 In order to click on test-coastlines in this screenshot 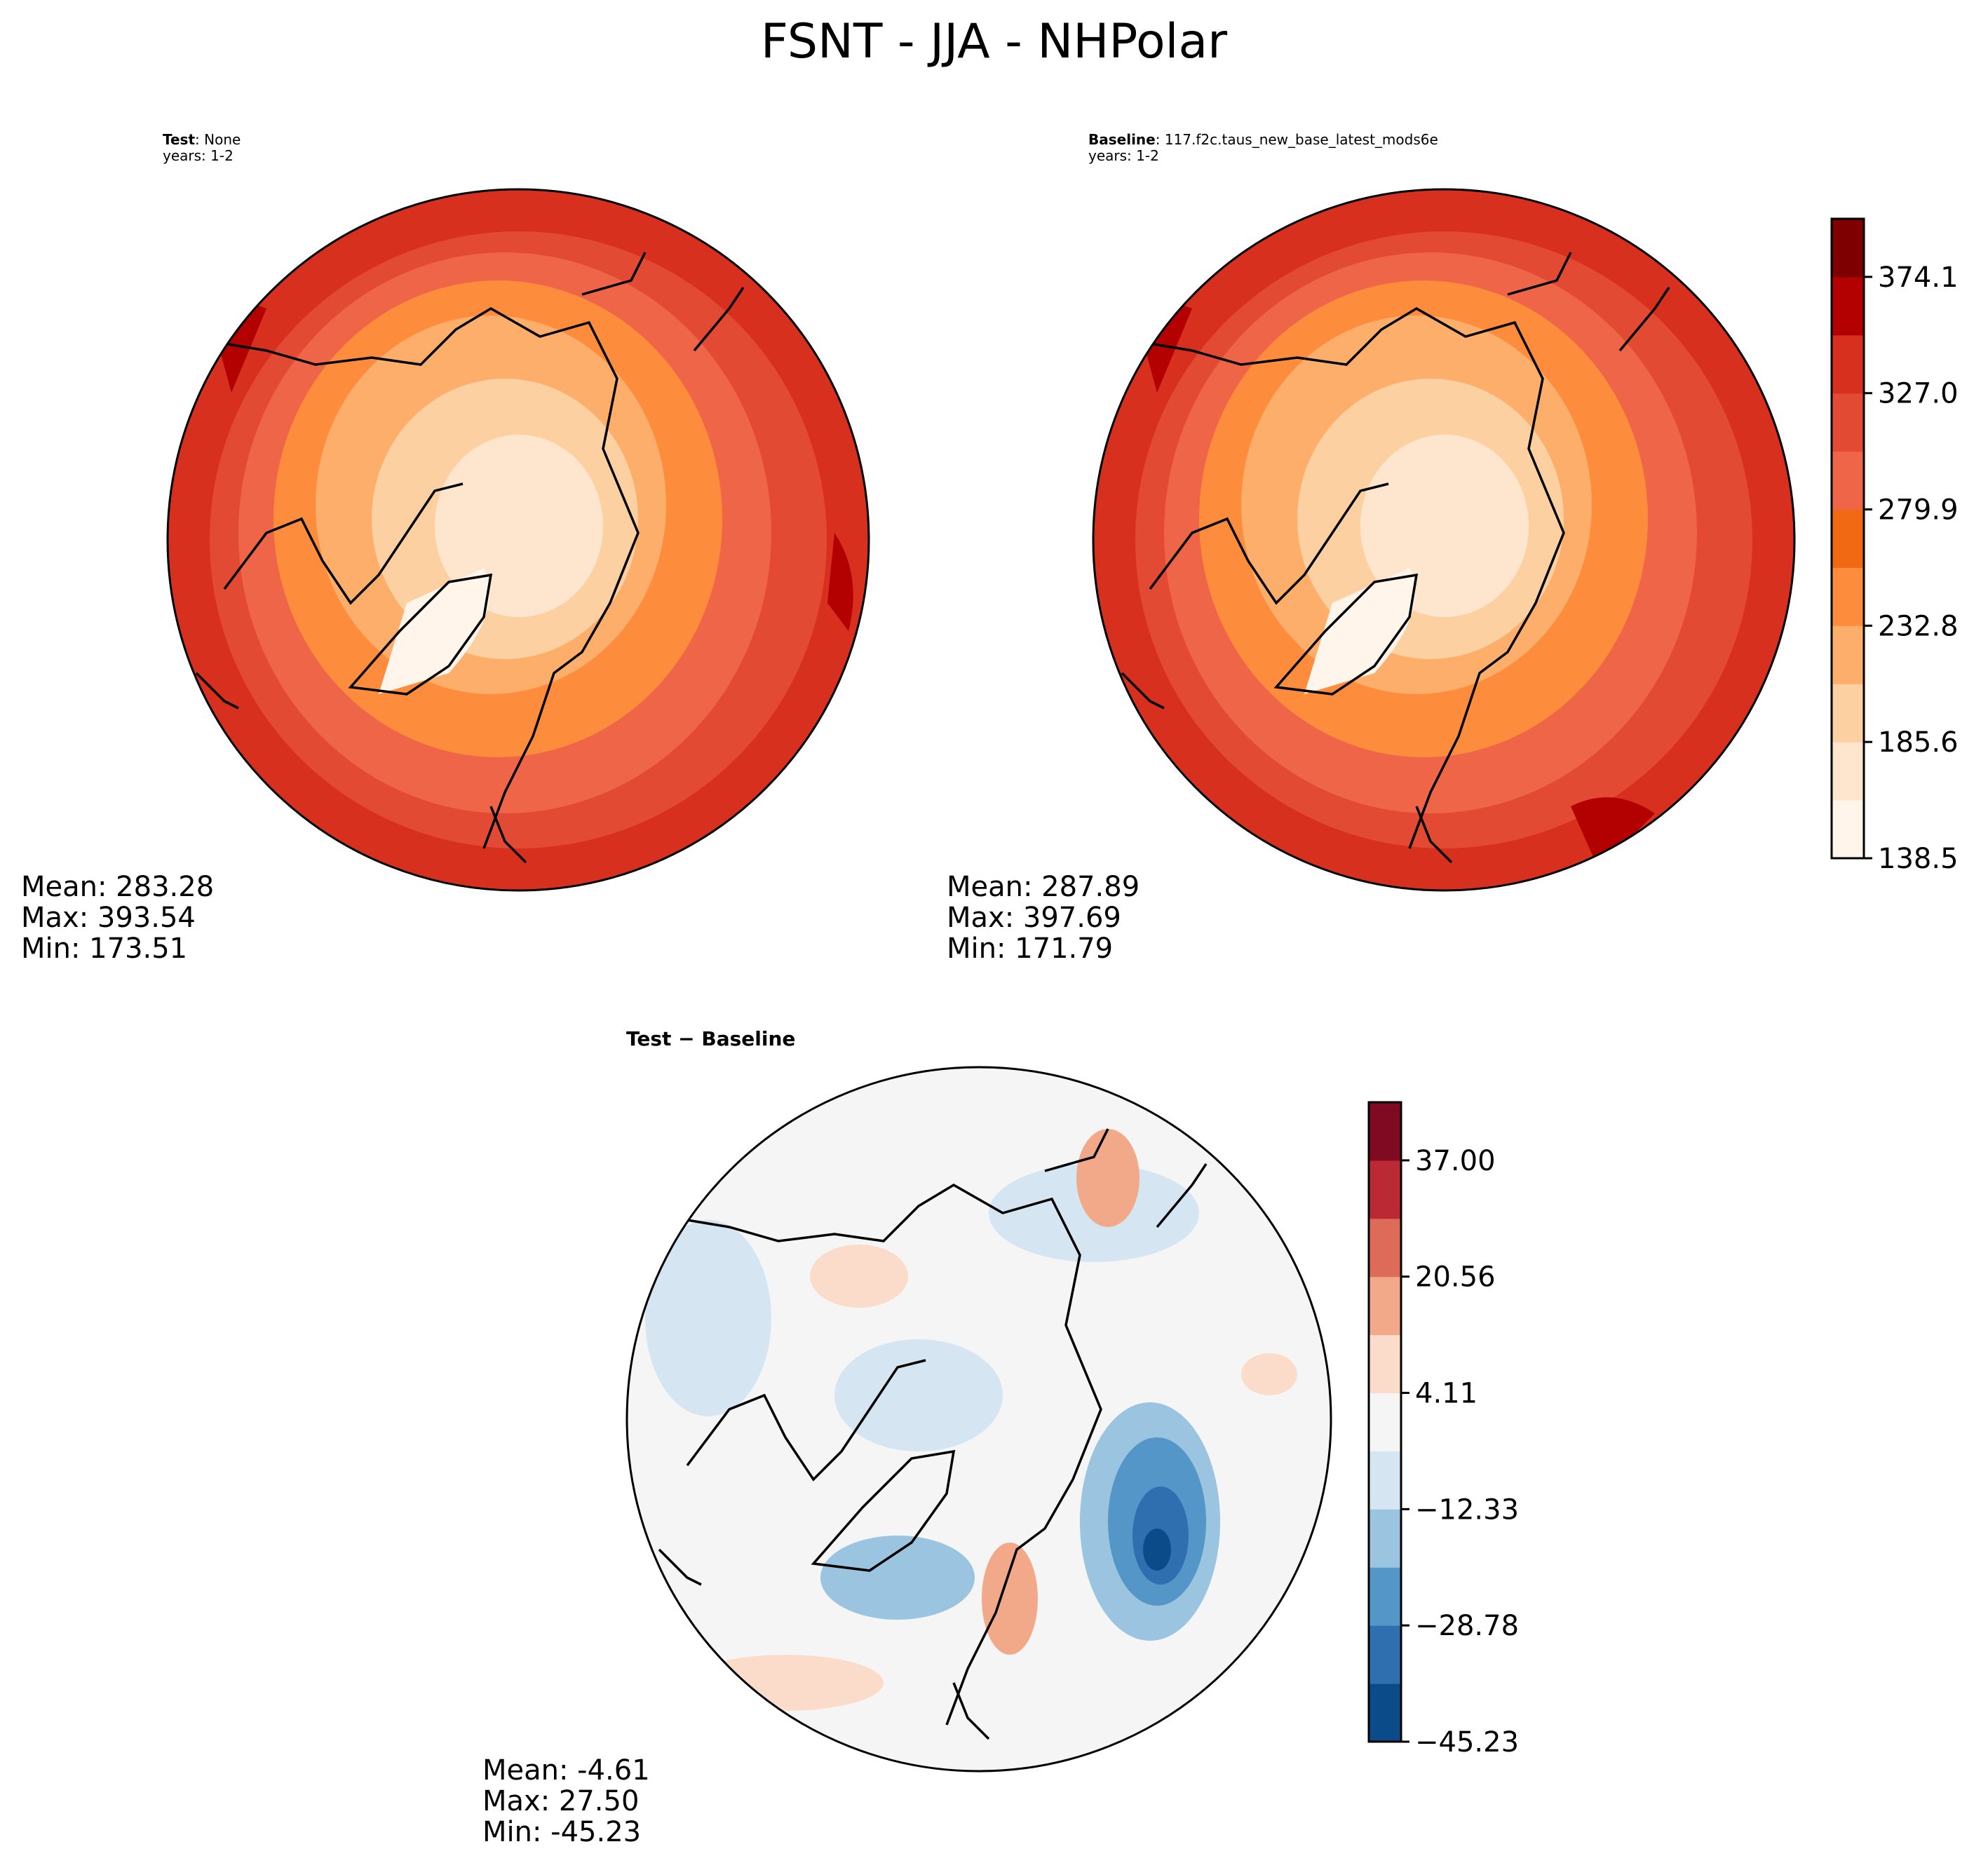, I will do `click(470, 558)`.